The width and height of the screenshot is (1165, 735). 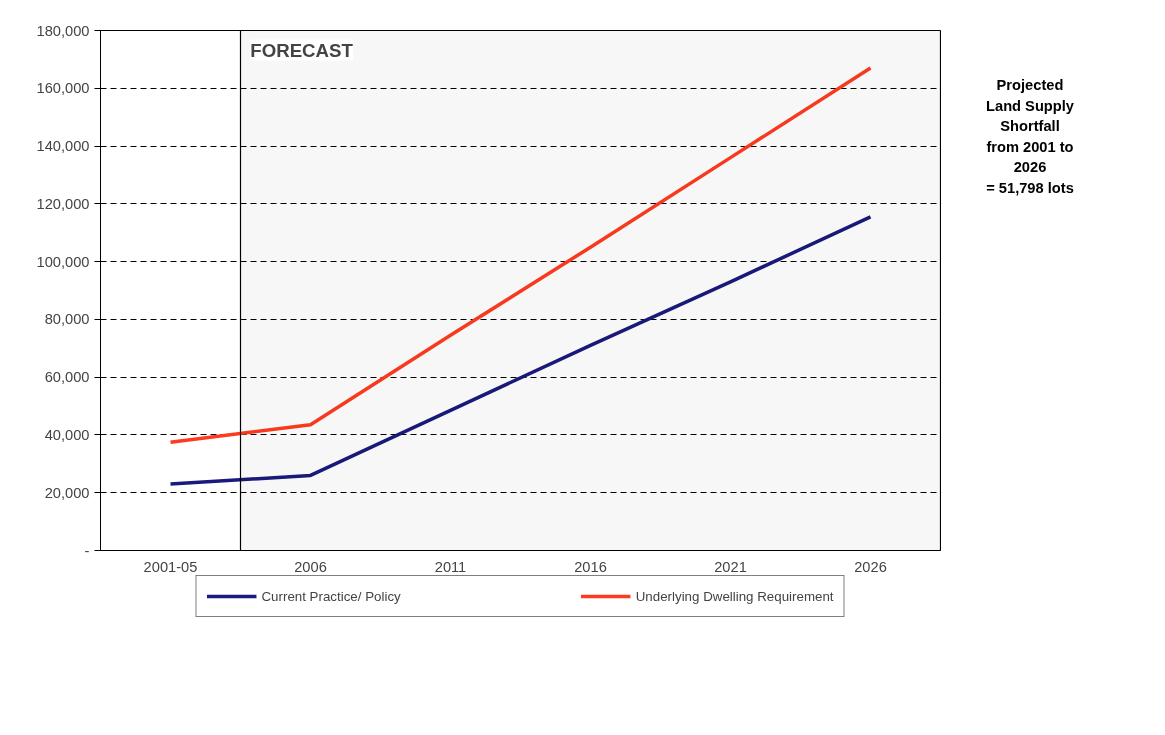 What do you see at coordinates (302, 50) in the screenshot?
I see `band-label: FORECAST` at bounding box center [302, 50].